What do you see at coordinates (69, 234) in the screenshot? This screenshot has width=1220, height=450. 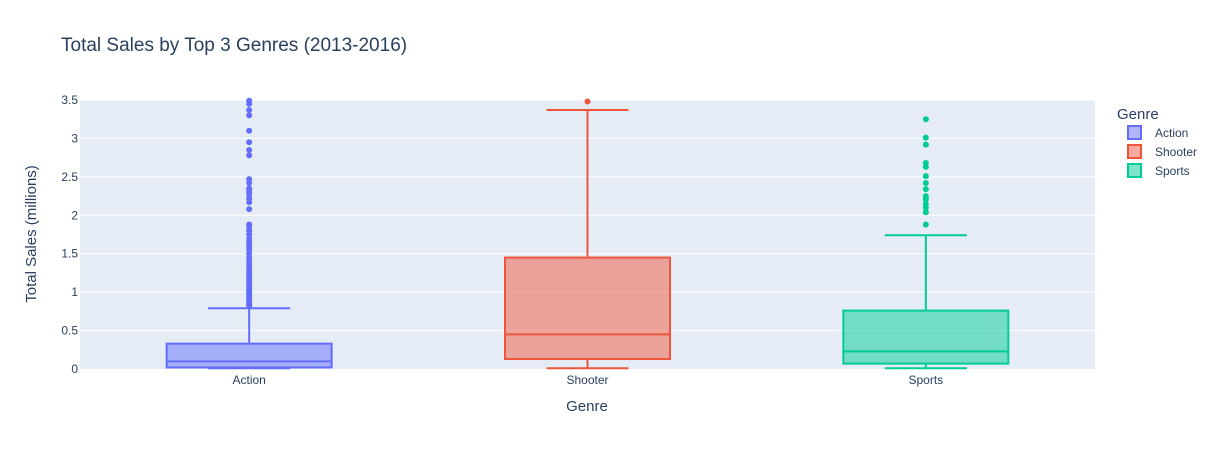 I see `y-axis-ticks: 0 0.5 1 1.5 2 2.5 3 3.5` at bounding box center [69, 234].